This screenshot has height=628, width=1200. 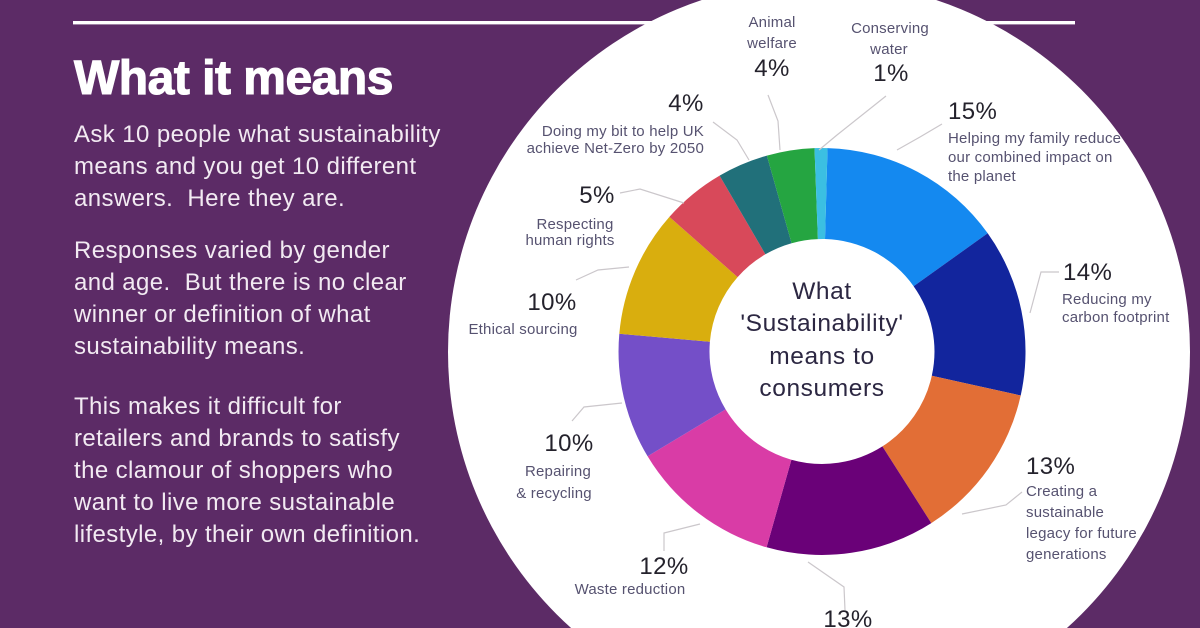 What do you see at coordinates (1030, 157) in the screenshot?
I see `svg-text: our combined impact on` at bounding box center [1030, 157].